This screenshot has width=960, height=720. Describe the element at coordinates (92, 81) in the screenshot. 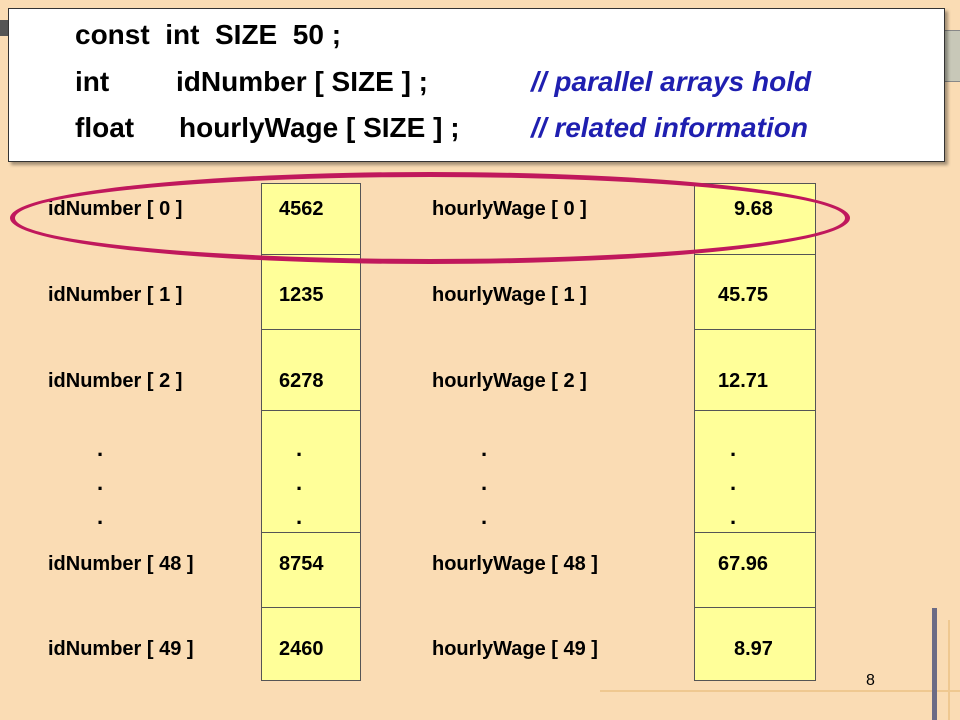

I see `code-line-int-keyword: int` at that location.